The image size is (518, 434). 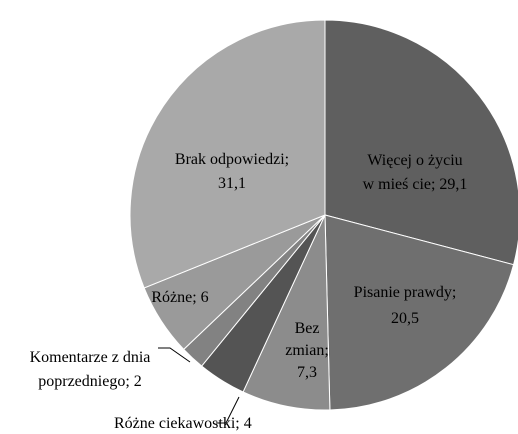 What do you see at coordinates (90, 369) in the screenshot?
I see `slice-label-5: Komentarze z dnia poprzedniego; 2` at bounding box center [90, 369].